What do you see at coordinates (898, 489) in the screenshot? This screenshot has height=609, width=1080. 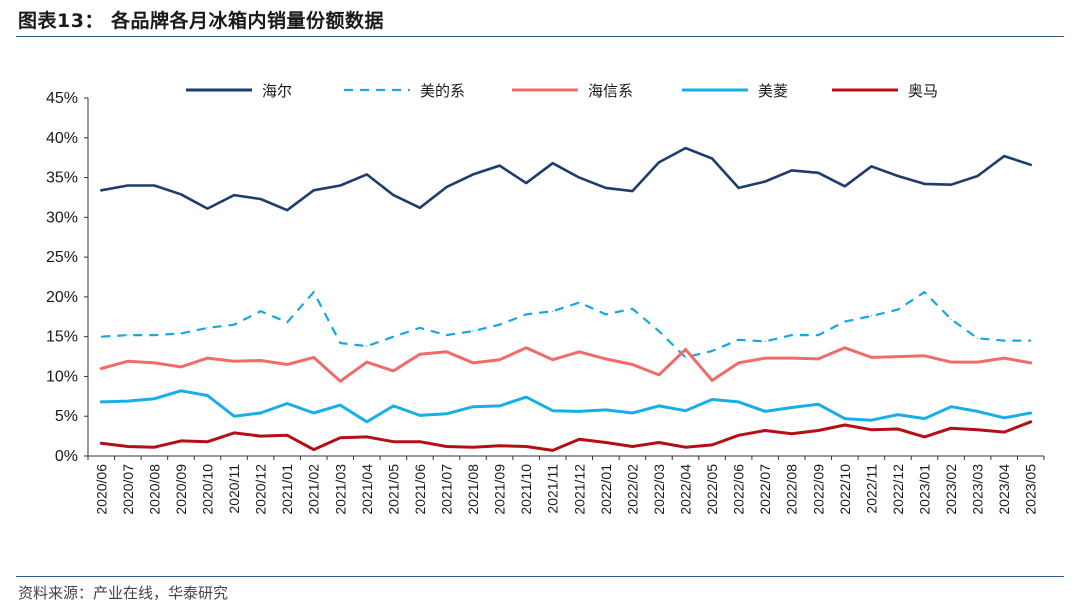 I see `x-tick-label: 2022/12` at bounding box center [898, 489].